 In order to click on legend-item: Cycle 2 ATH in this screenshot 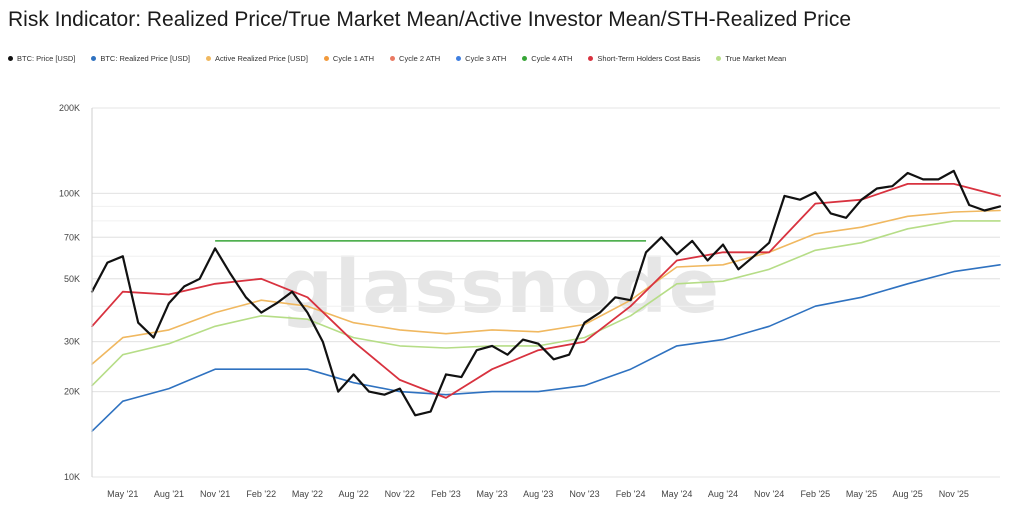, I will do `click(415, 58)`.